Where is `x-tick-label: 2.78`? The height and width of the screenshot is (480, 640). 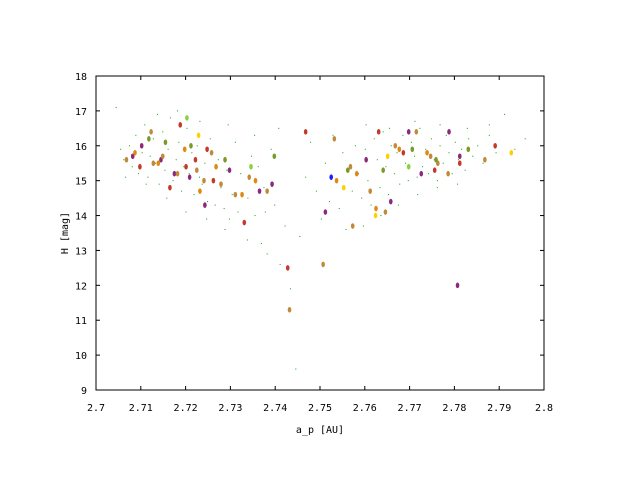 x-tick-label: 2.78 is located at coordinates (454, 408).